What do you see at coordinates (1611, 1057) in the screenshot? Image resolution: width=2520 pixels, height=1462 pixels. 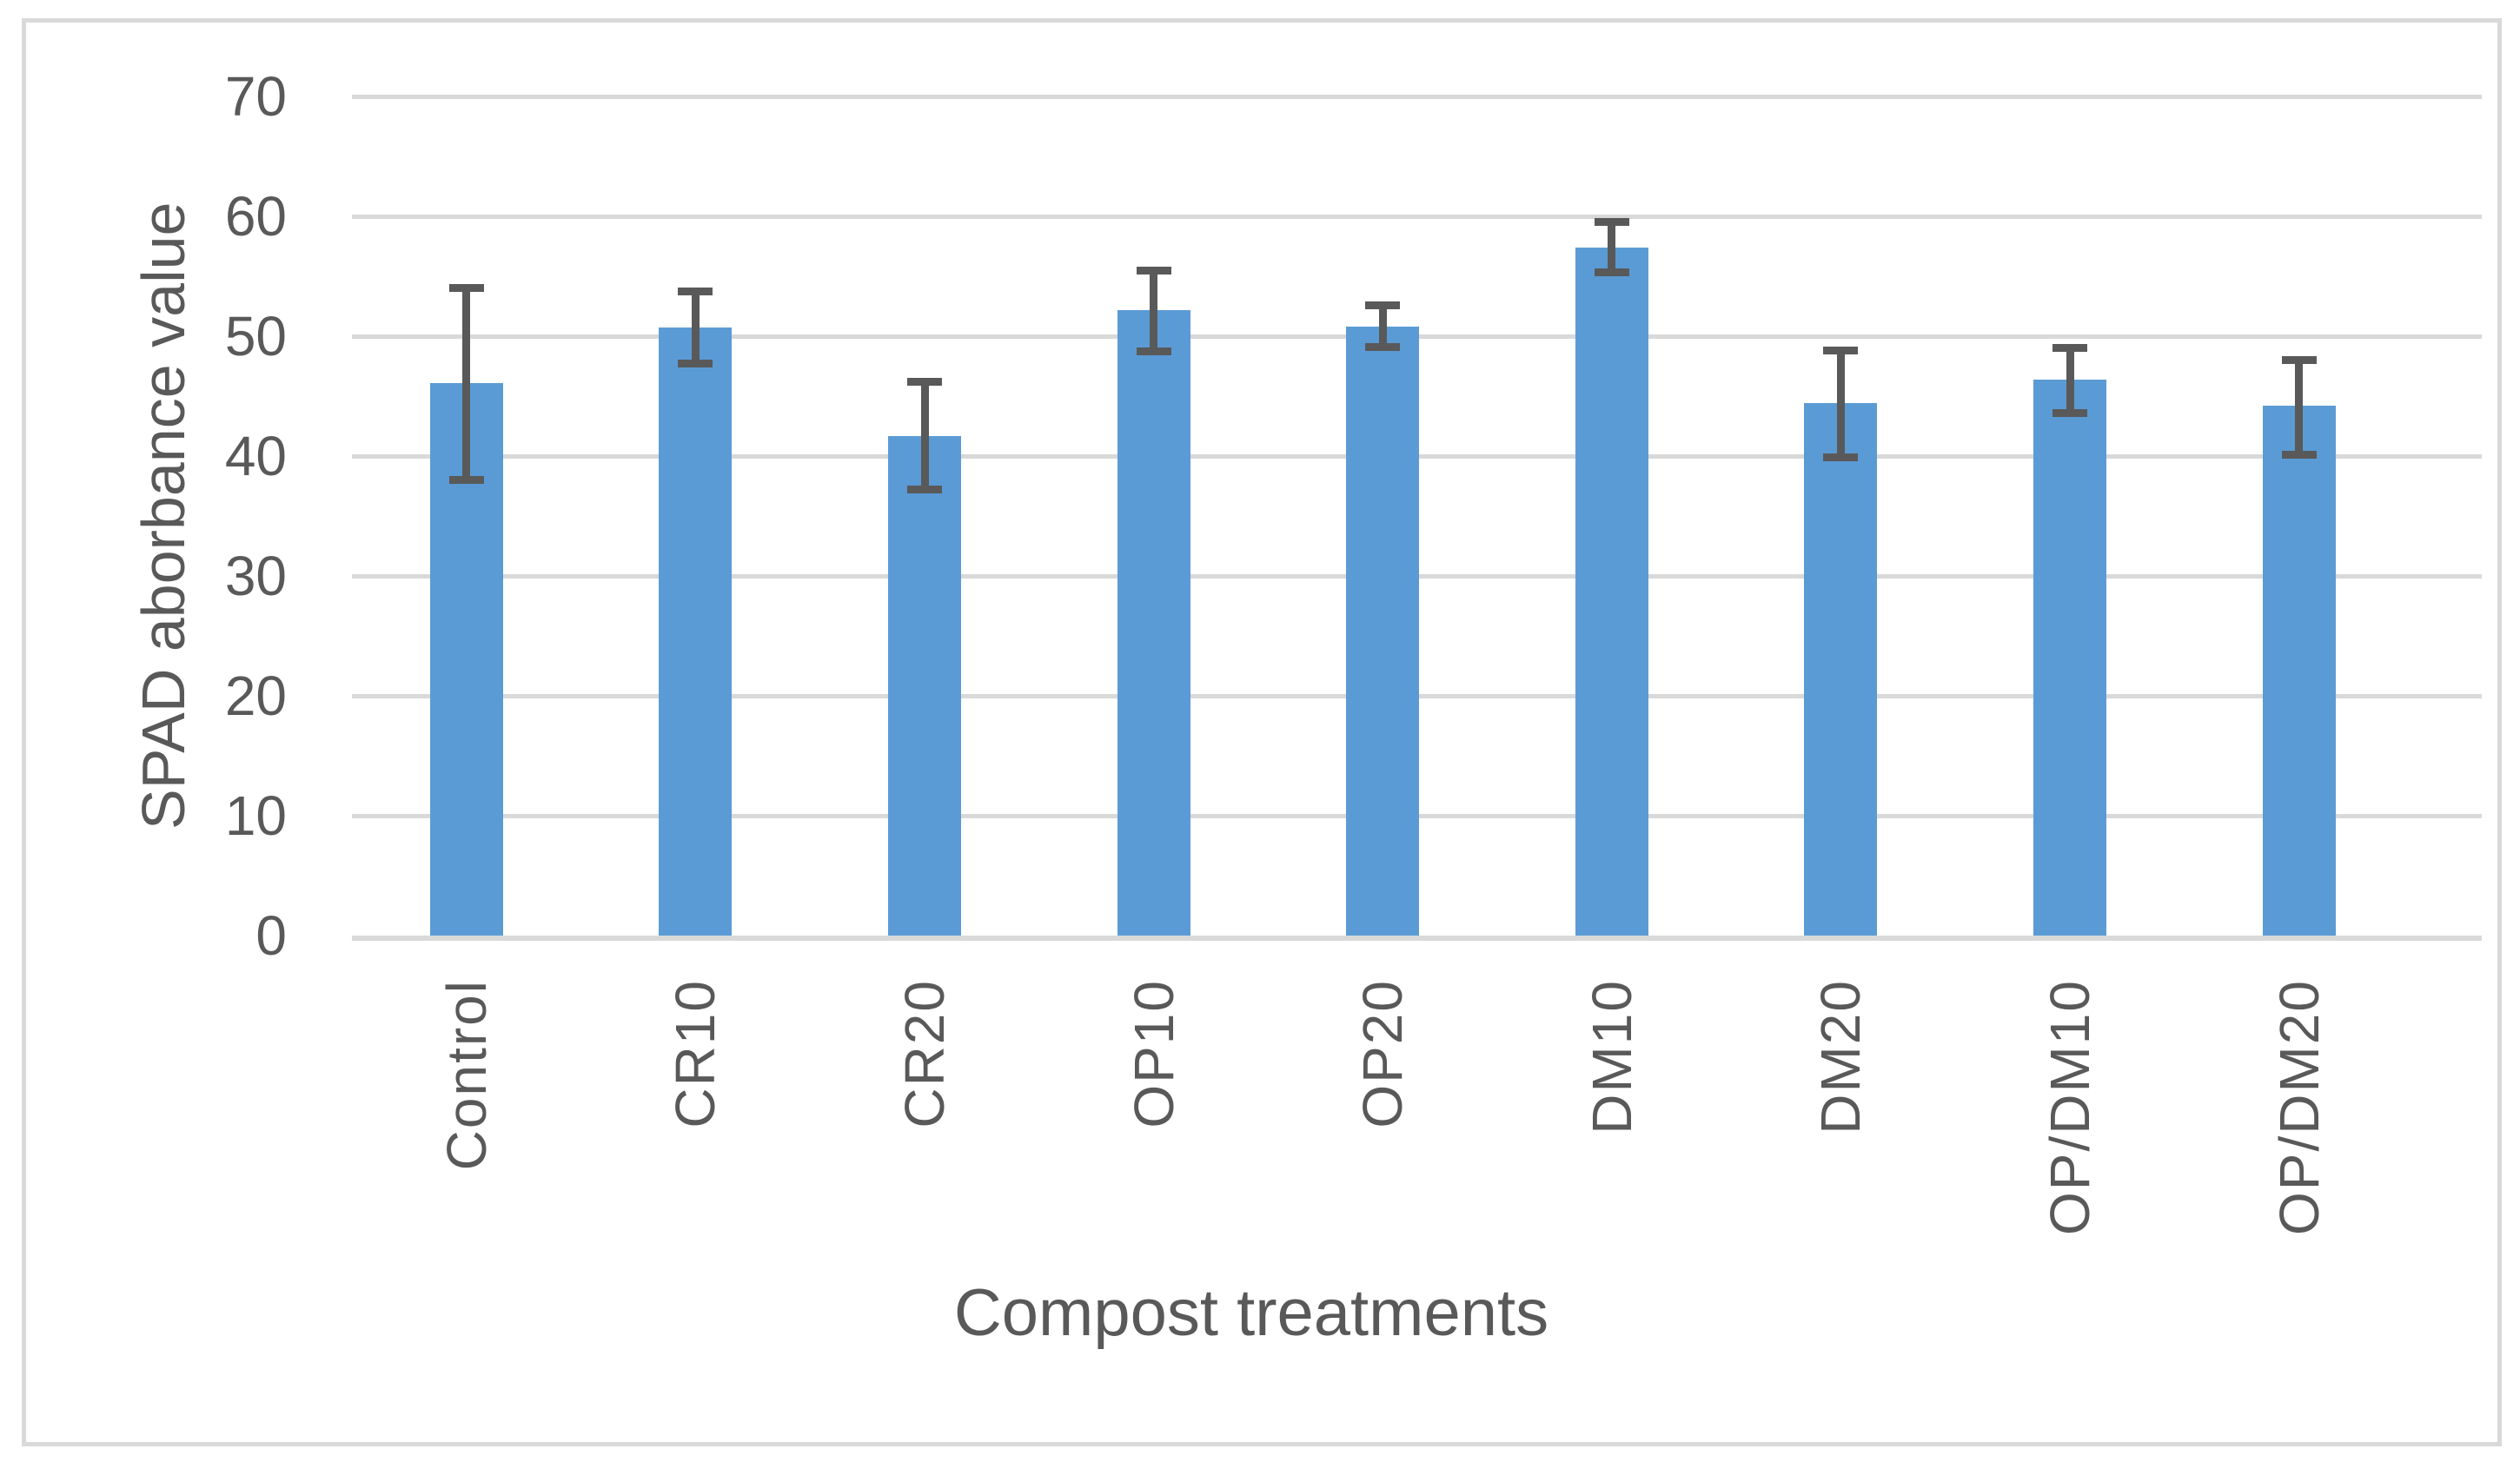 I see `x-category-label: DM10` at bounding box center [1611, 1057].